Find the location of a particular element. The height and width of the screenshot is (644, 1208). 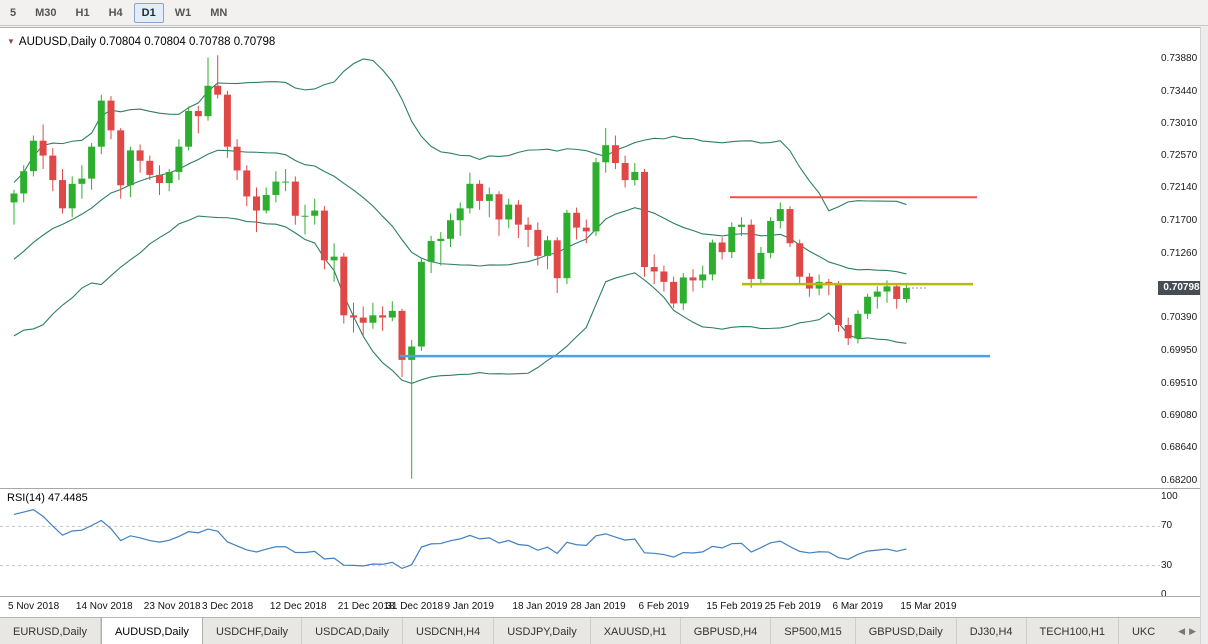

bollinger-middle is located at coordinates (460, 212).